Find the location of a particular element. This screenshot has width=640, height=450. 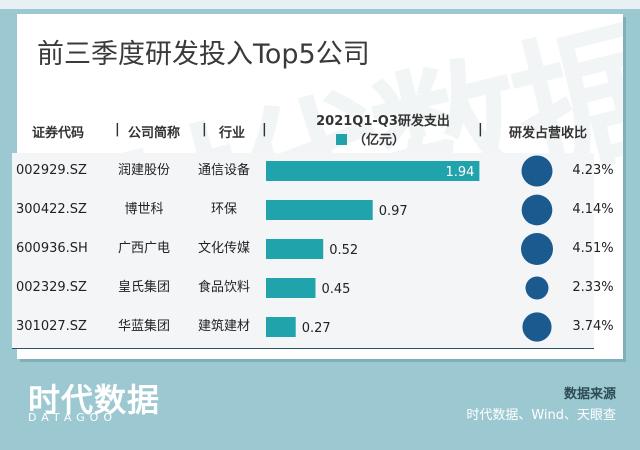

bar-博世科 is located at coordinates (319, 210).